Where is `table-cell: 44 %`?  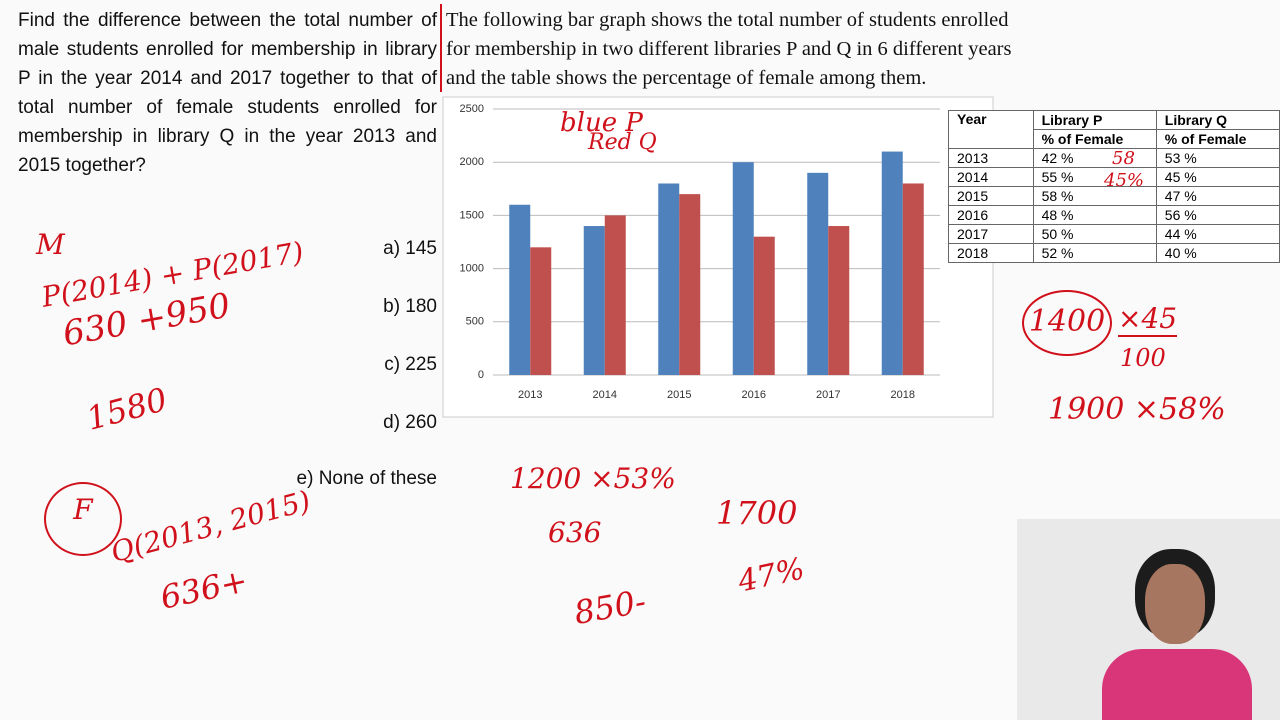 table-cell: 44 % is located at coordinates (1217, 234).